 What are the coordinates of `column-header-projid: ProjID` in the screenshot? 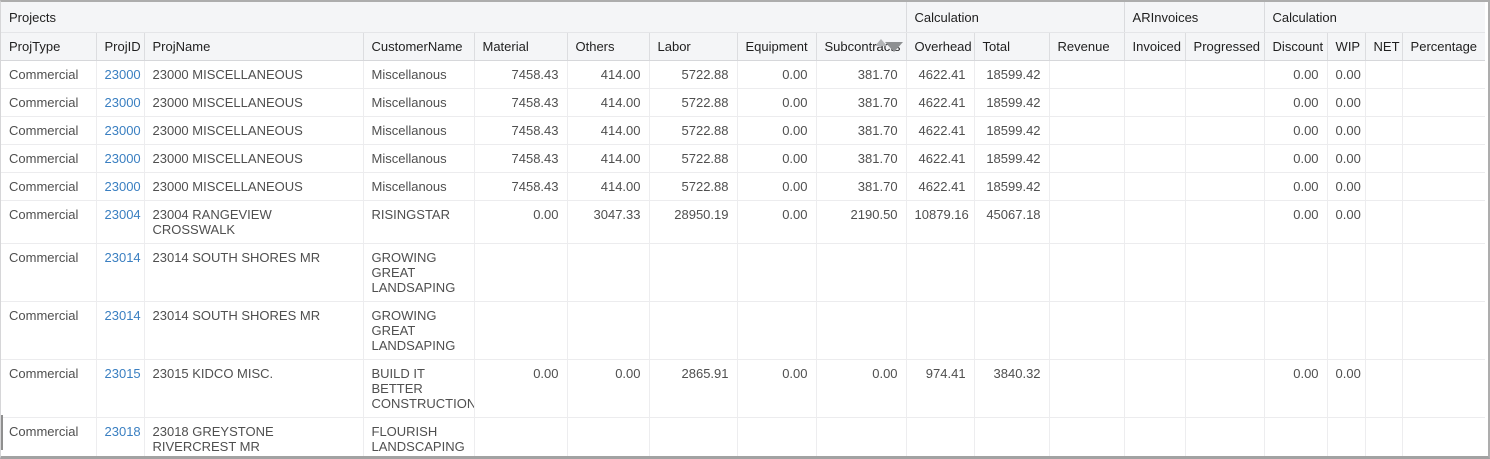 It's located at (120, 46).